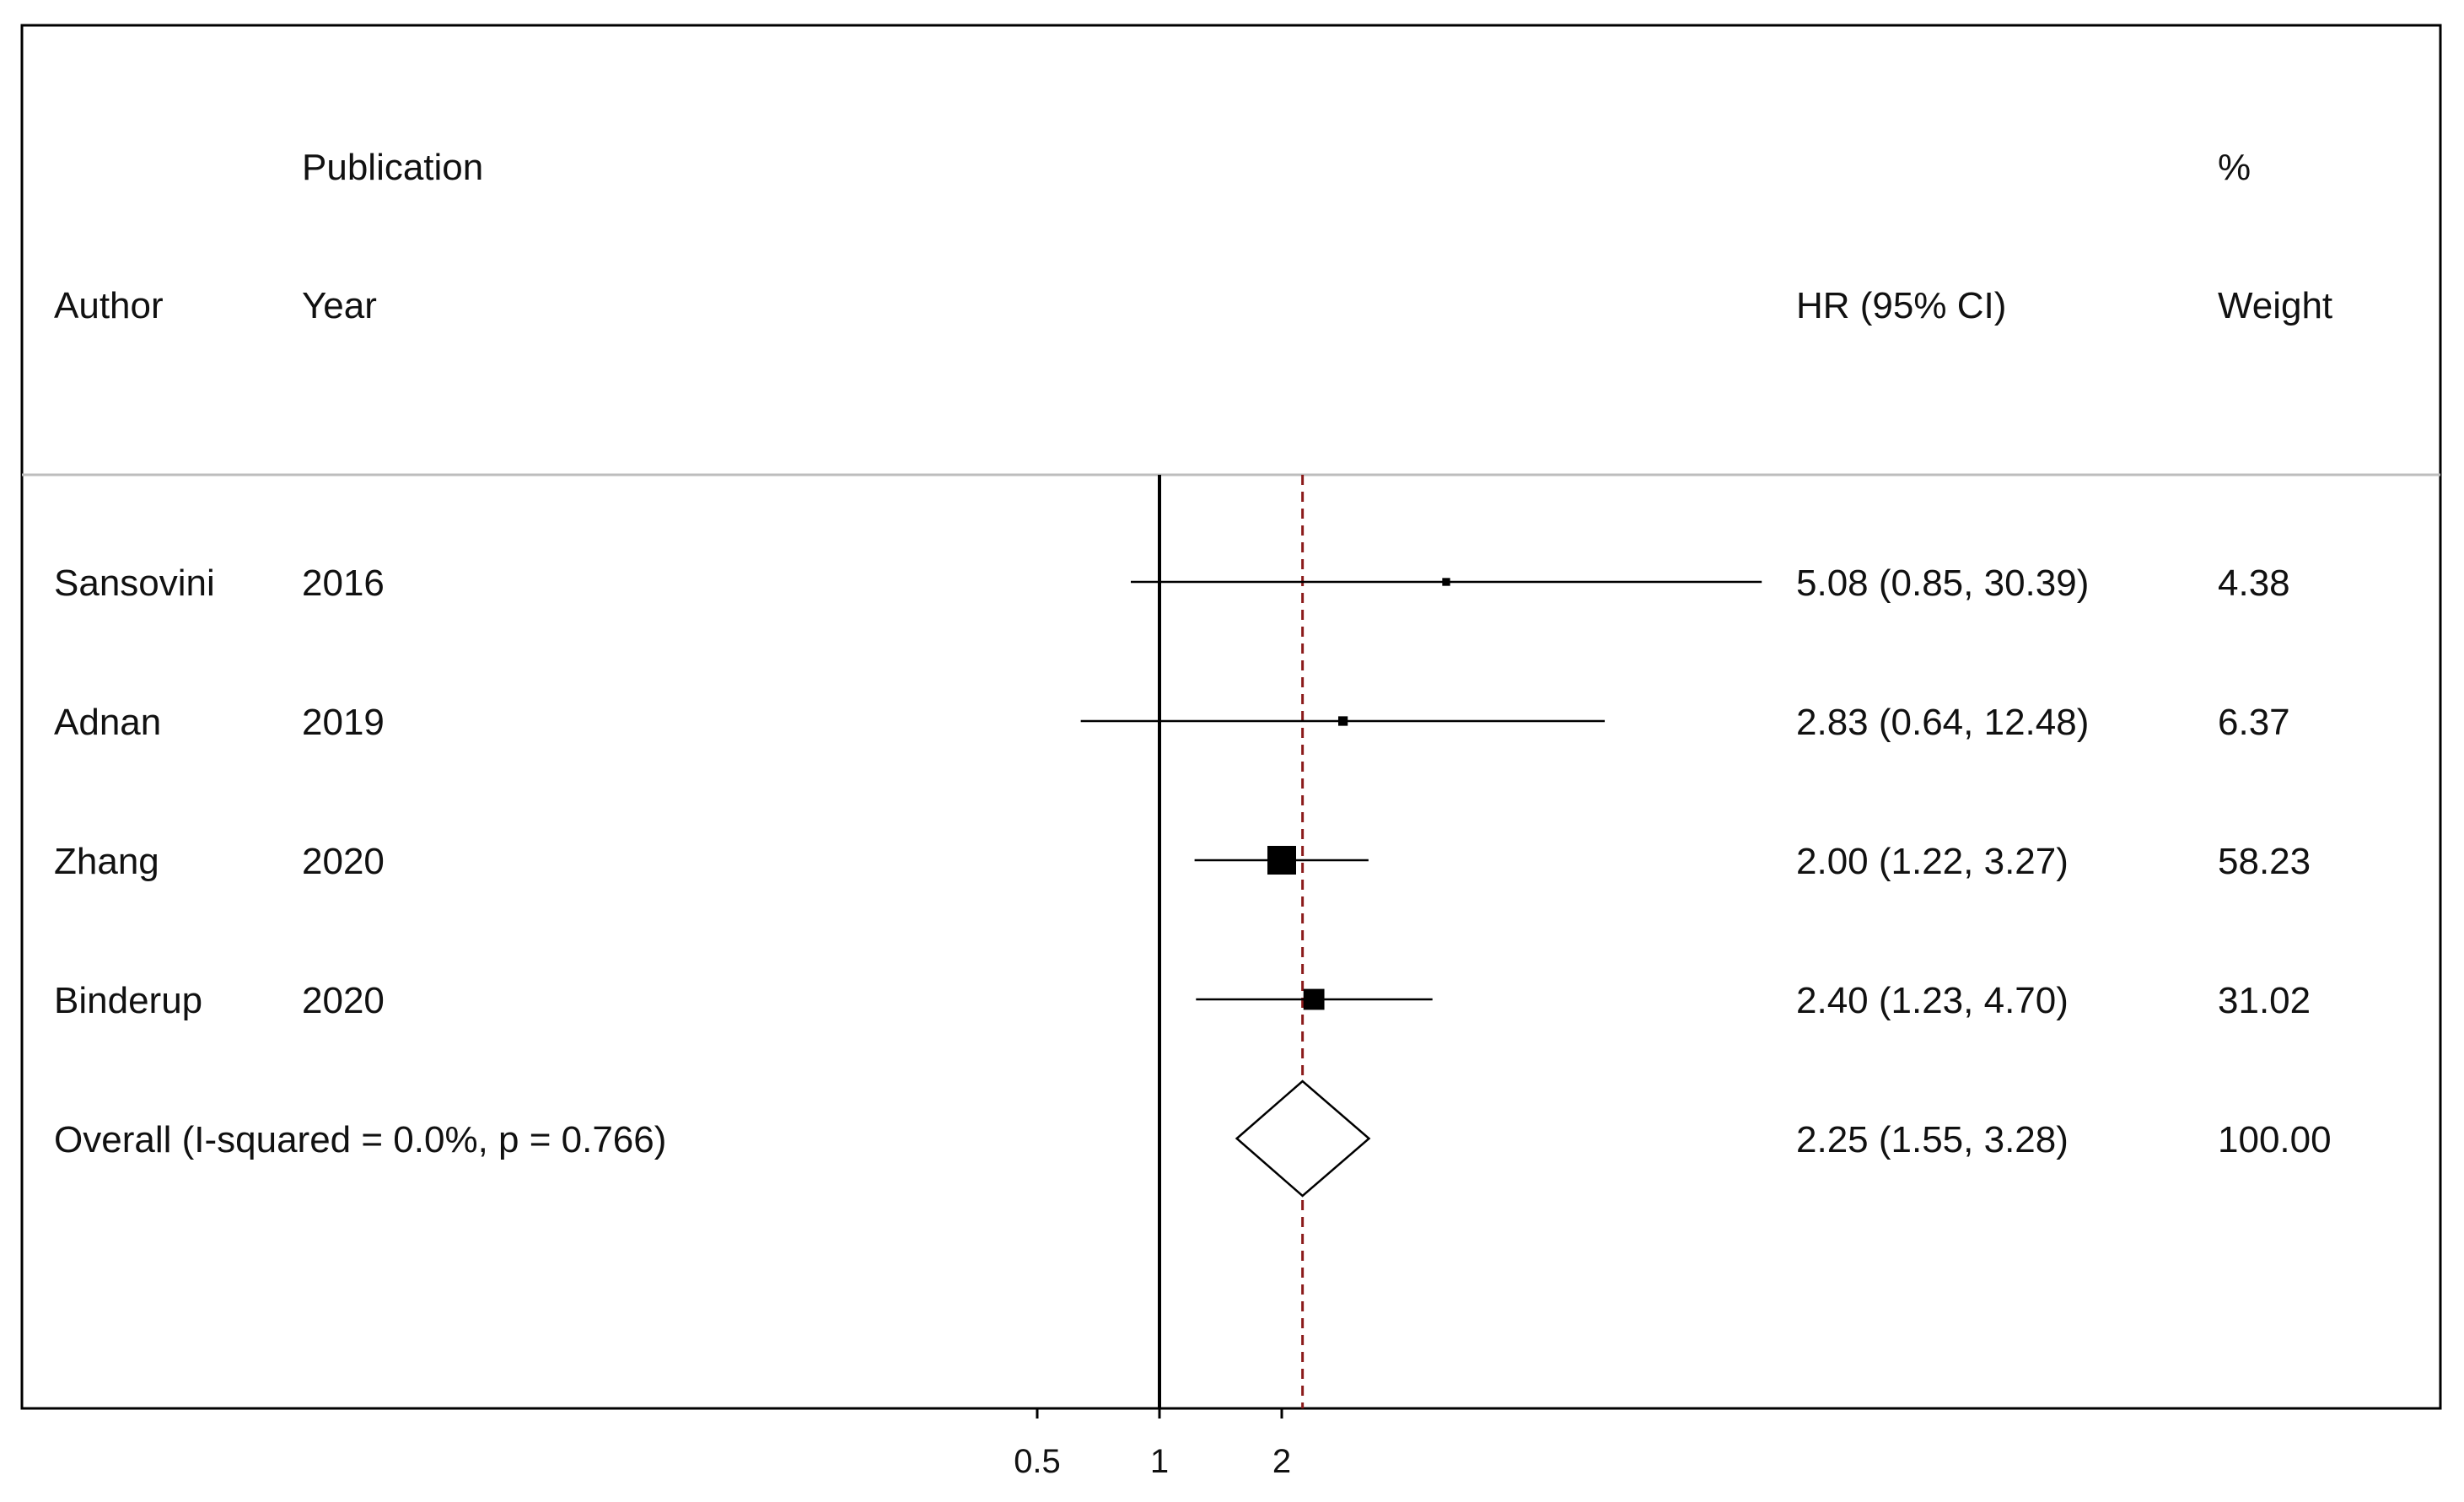 Image resolution: width=2464 pixels, height=1502 pixels. What do you see at coordinates (1281, 1461) in the screenshot?
I see `x-tick-label: 2` at bounding box center [1281, 1461].